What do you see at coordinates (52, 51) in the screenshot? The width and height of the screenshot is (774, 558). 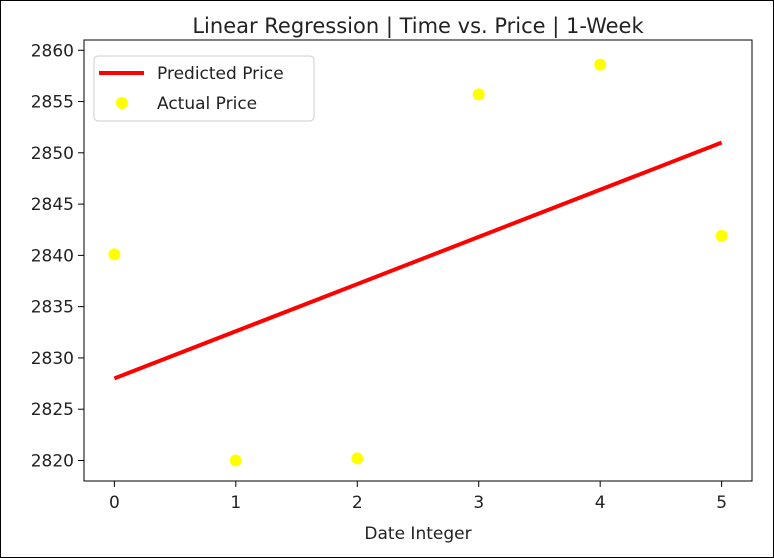 I see `y-tick-label: 2860` at bounding box center [52, 51].